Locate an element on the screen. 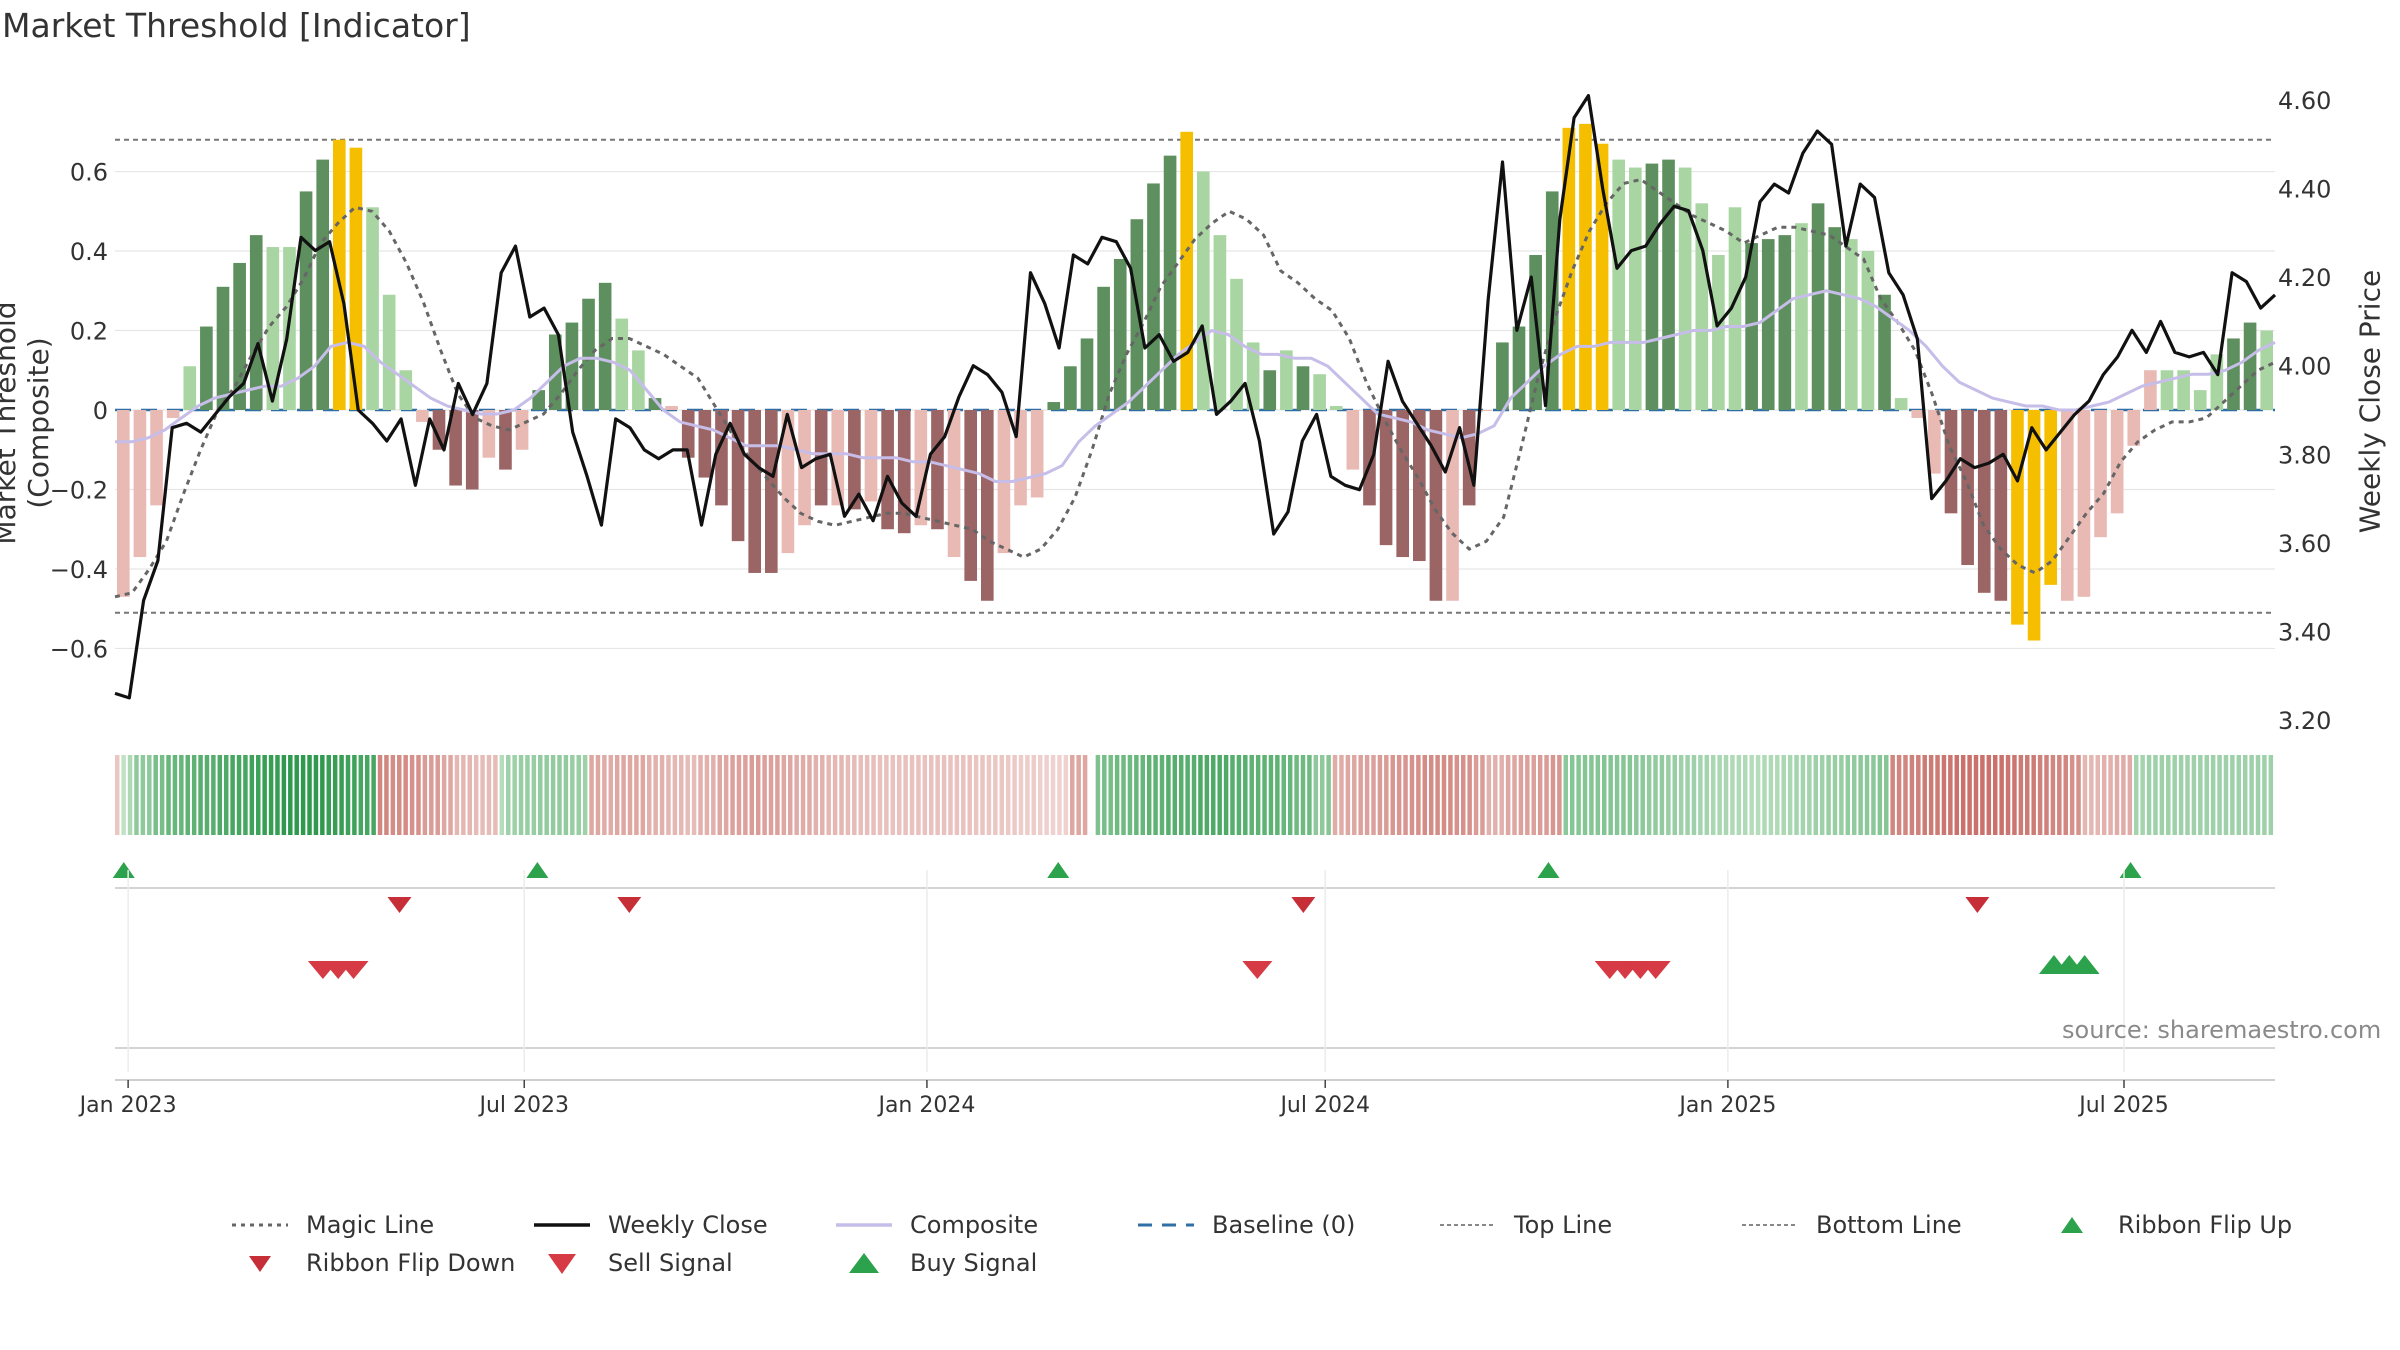  chart-title: Market Threshold [Indicator] is located at coordinates (236, 25).